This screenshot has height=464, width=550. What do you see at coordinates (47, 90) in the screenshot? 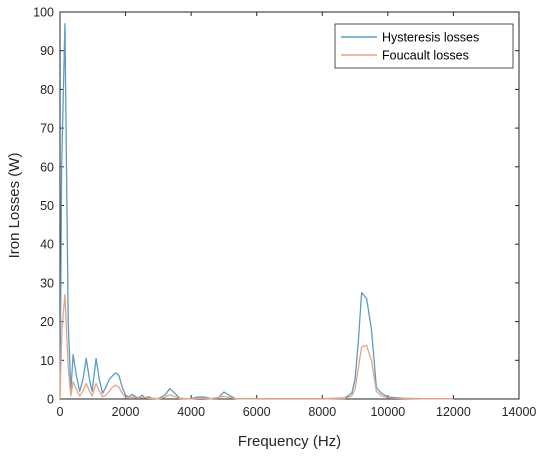
I see `y-tick-label: 80` at bounding box center [47, 90].